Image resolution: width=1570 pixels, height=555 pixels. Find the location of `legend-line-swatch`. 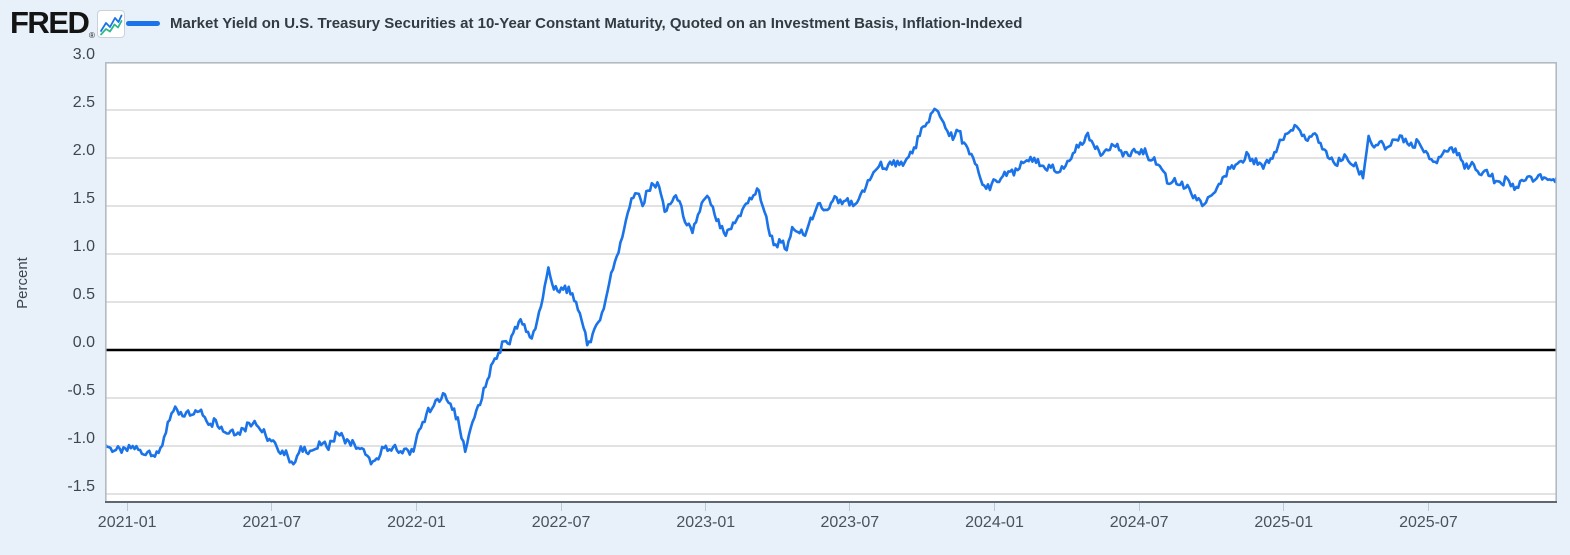

legend-line-swatch is located at coordinates (143, 23).